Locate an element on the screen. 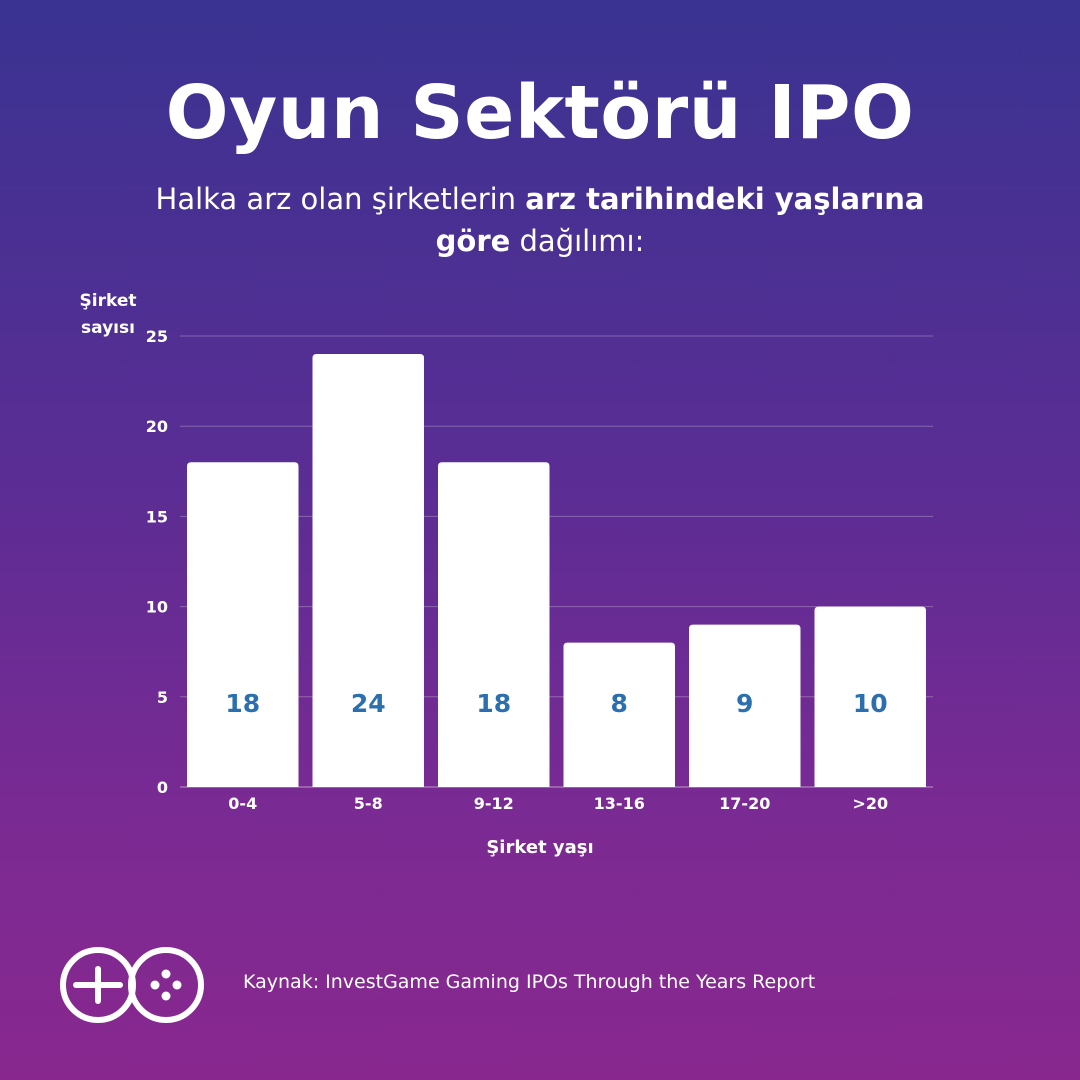  subtitle-bold-1: arz tarihindeki yaşlarına is located at coordinates (725, 199).